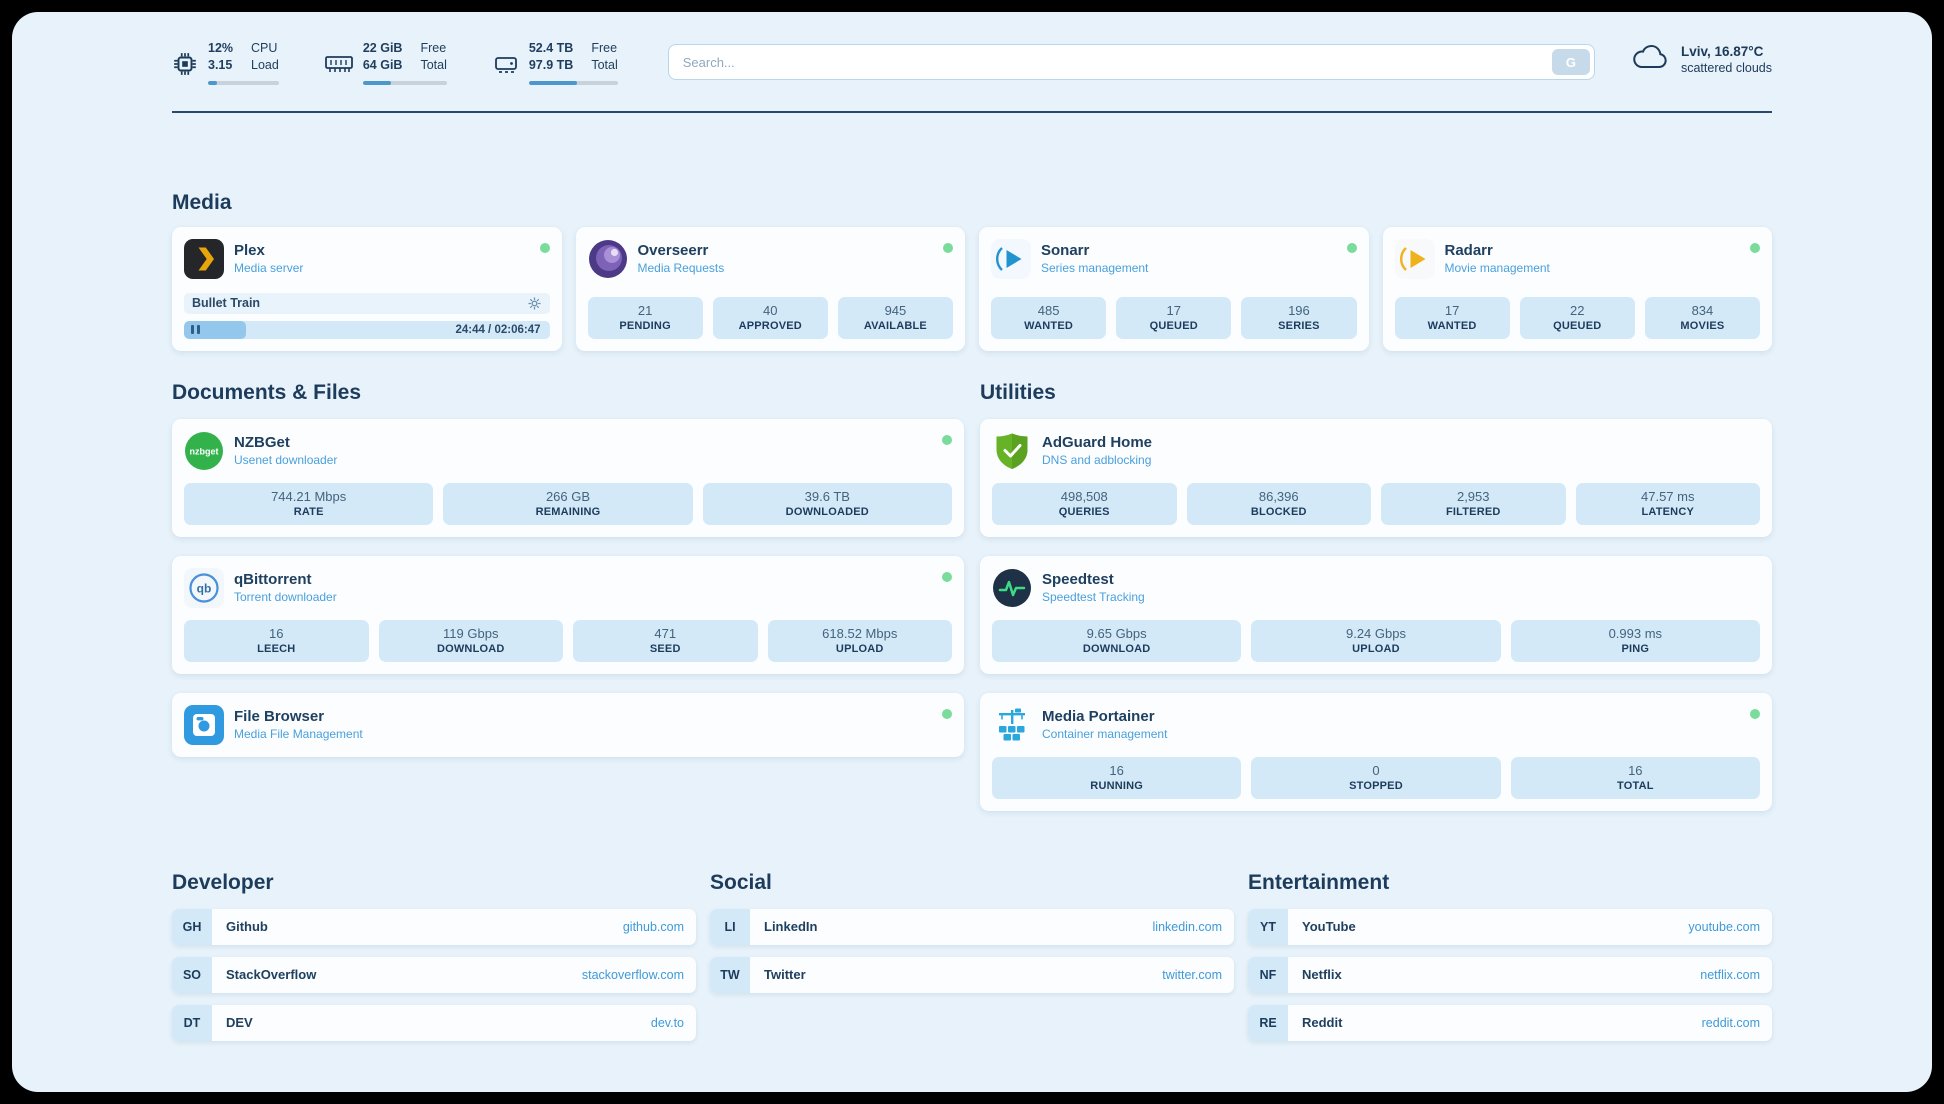 The image size is (1944, 1104). Describe the element at coordinates (433, 48) in the screenshot. I see `ram-free-label: Free` at that location.